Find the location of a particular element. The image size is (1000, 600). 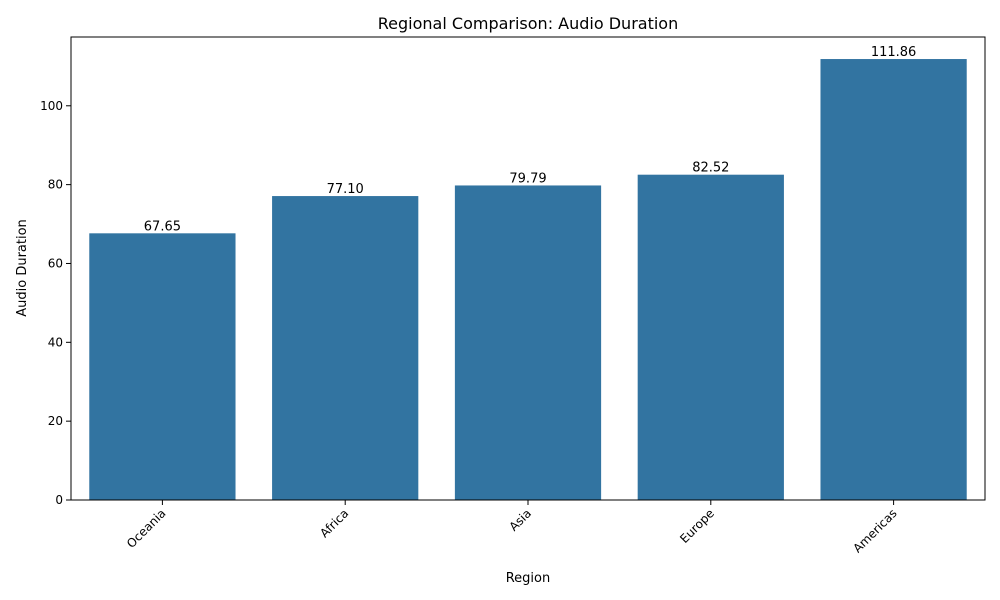

x-tick-label: Asia is located at coordinates (520, 520).